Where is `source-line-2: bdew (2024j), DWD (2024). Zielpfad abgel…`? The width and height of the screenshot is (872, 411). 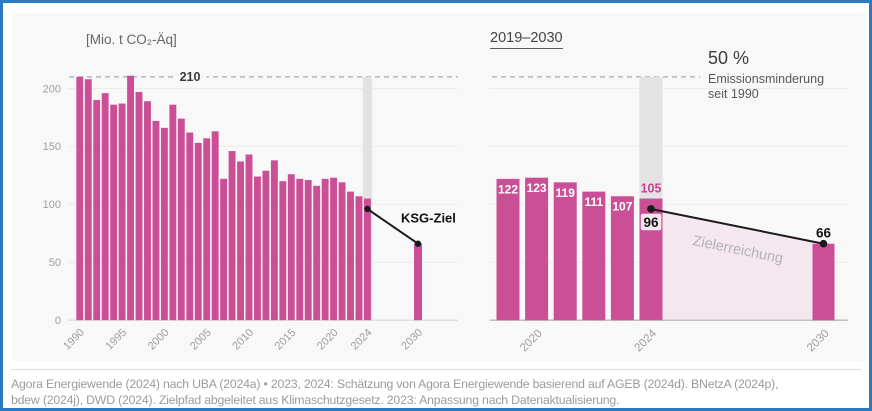
source-line-2: bdew (2024j), DWD (2024). Zielpfad abgel… is located at coordinates (315, 400).